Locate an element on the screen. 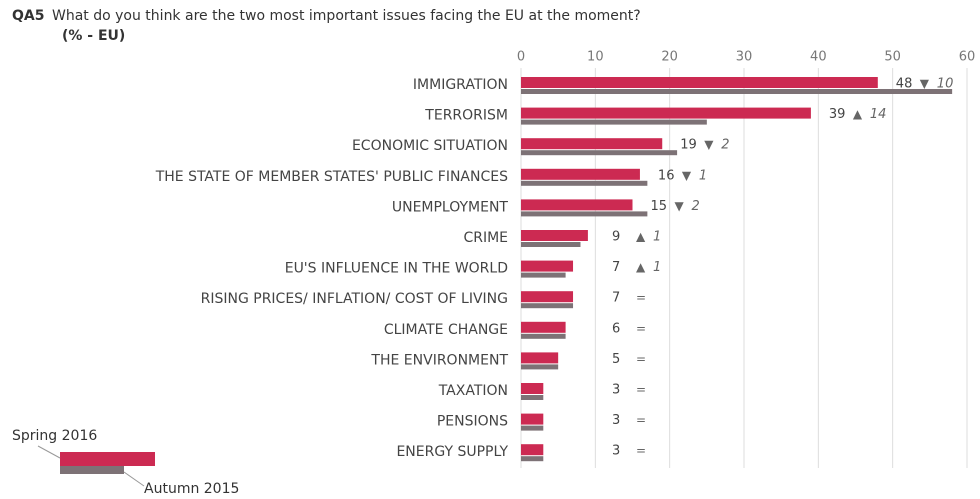 Image resolution: width=980 pixels, height=499 pixels. category-label: EU'S INFLUENCE IN THE WORLD is located at coordinates (396, 269).